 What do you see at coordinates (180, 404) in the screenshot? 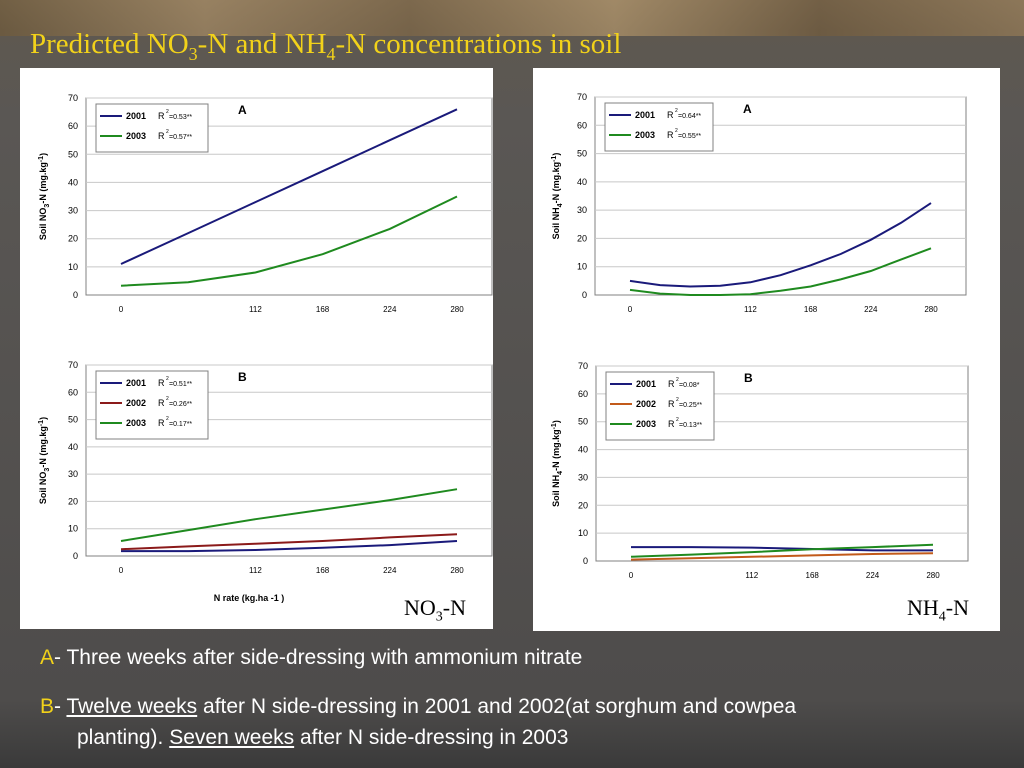
I see `legend-r2-value: =0.26**` at bounding box center [180, 404].